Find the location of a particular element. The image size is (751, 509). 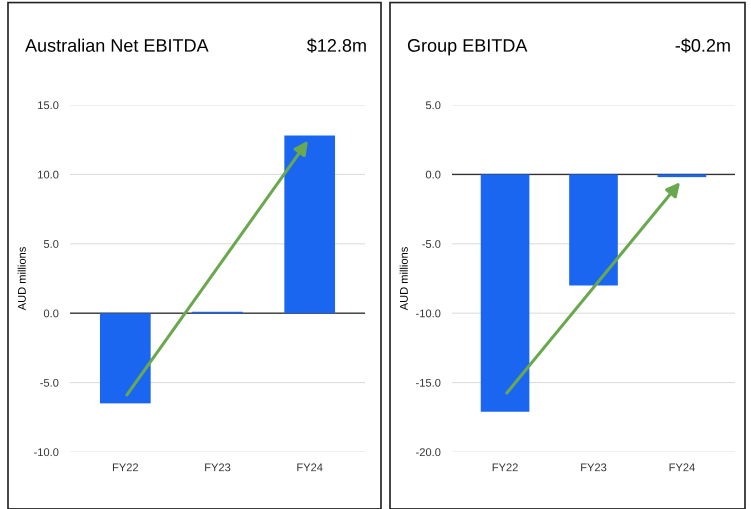

text: -$0.2m is located at coordinates (703, 45).